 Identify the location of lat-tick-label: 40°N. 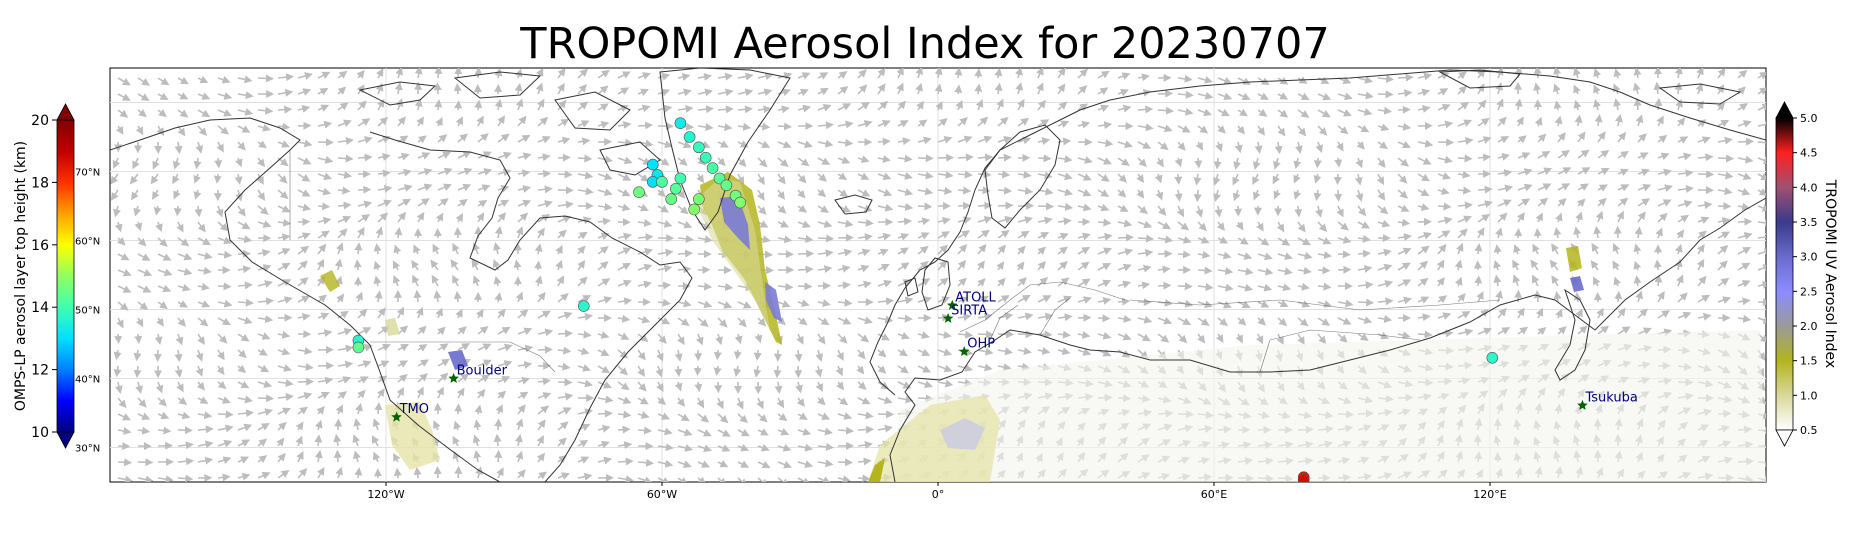
(87, 380).